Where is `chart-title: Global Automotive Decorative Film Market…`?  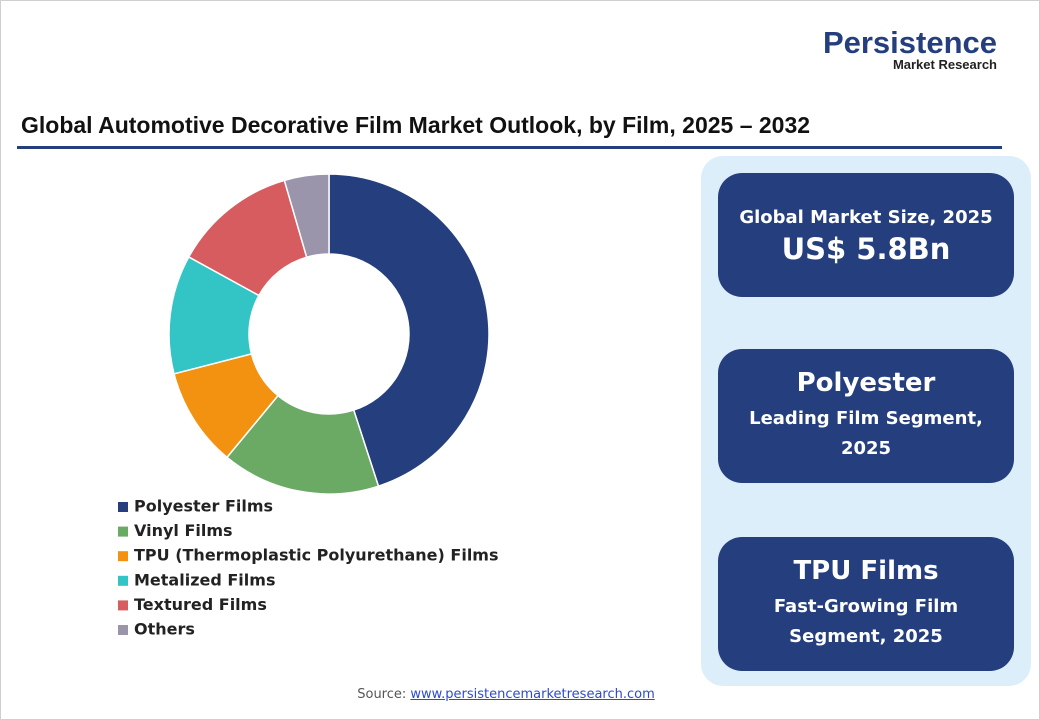
chart-title: Global Automotive Decorative Film Market… is located at coordinates (416, 125).